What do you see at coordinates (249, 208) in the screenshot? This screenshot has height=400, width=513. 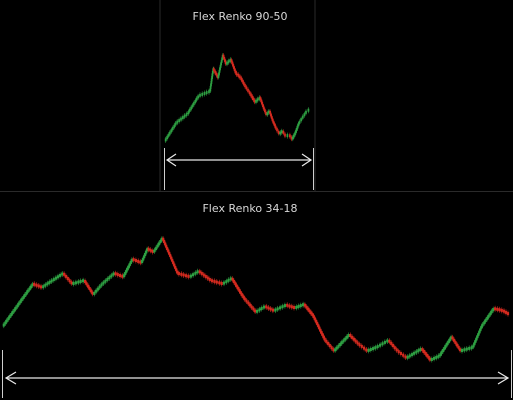 I see `bottom-chart-title: Flex Renko 34-18` at bounding box center [249, 208].